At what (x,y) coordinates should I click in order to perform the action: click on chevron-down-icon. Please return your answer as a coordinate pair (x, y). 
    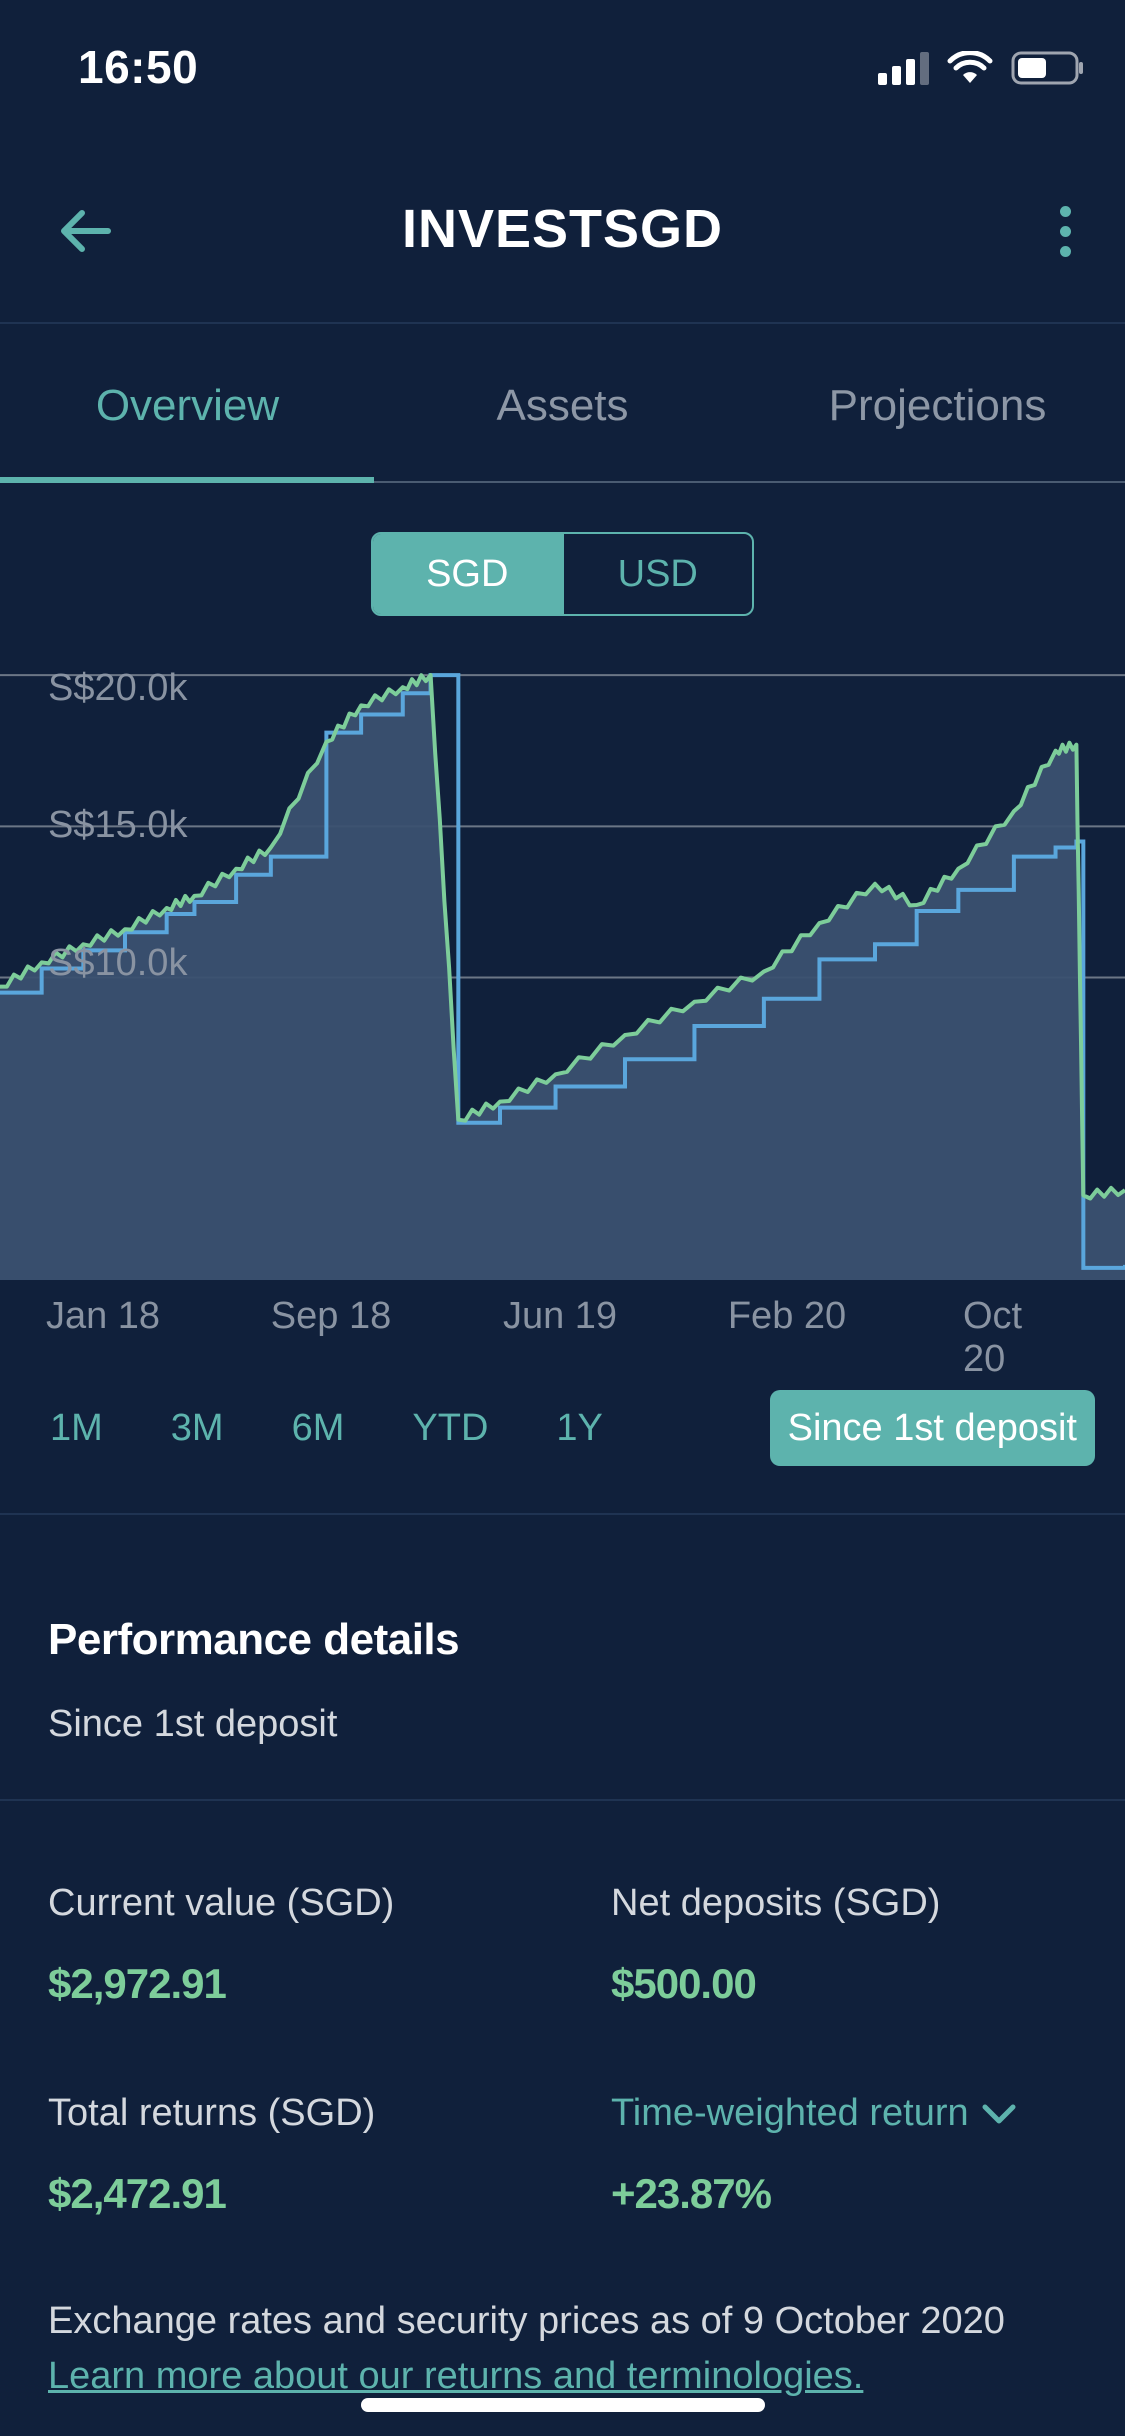
    Looking at the image, I should click on (999, 2113).